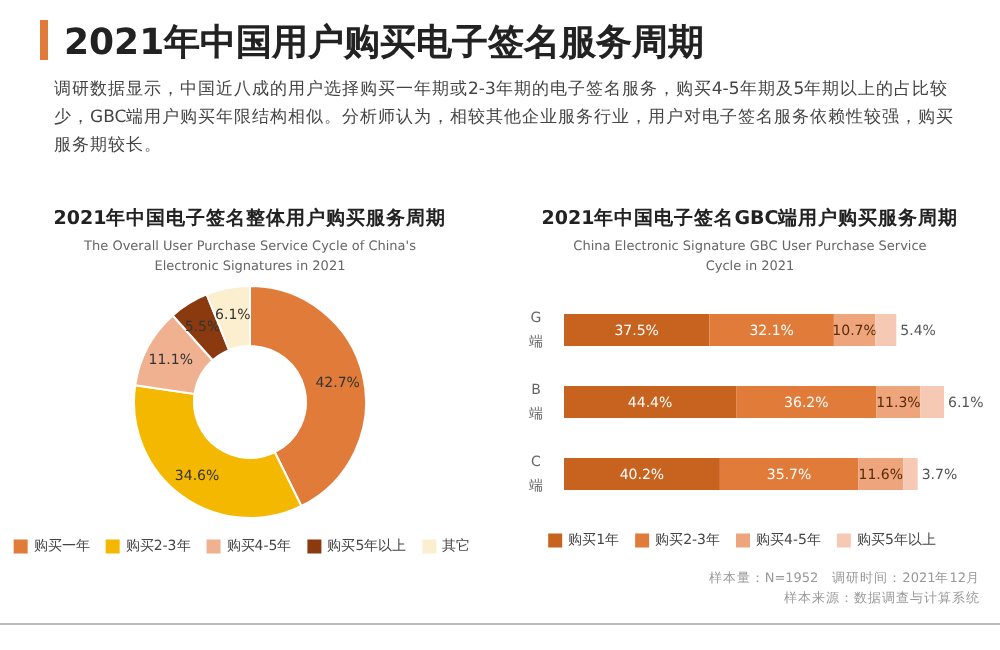 The height and width of the screenshot is (650, 1000). I want to click on text: 2021年中国用户购买电子签名服务周期, so click(384, 43).